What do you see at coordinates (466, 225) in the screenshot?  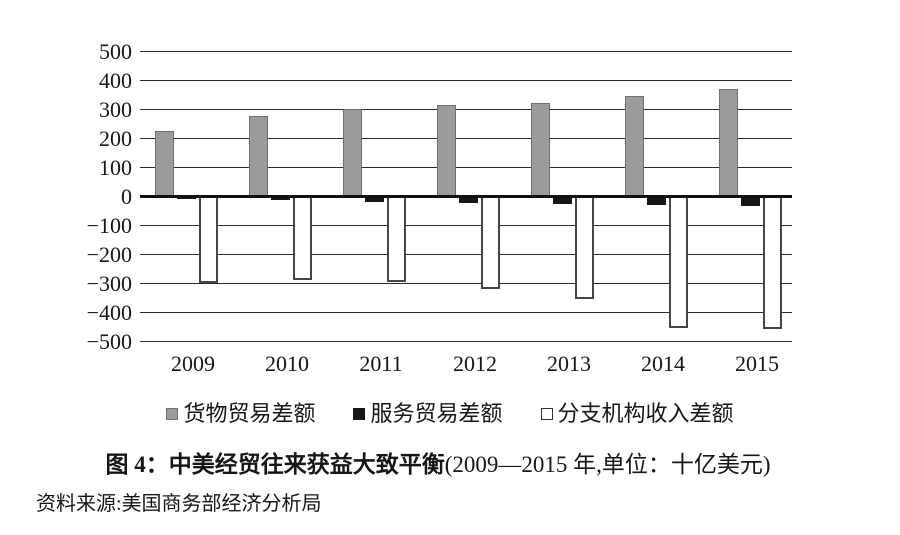 I see `gridline-−100` at bounding box center [466, 225].